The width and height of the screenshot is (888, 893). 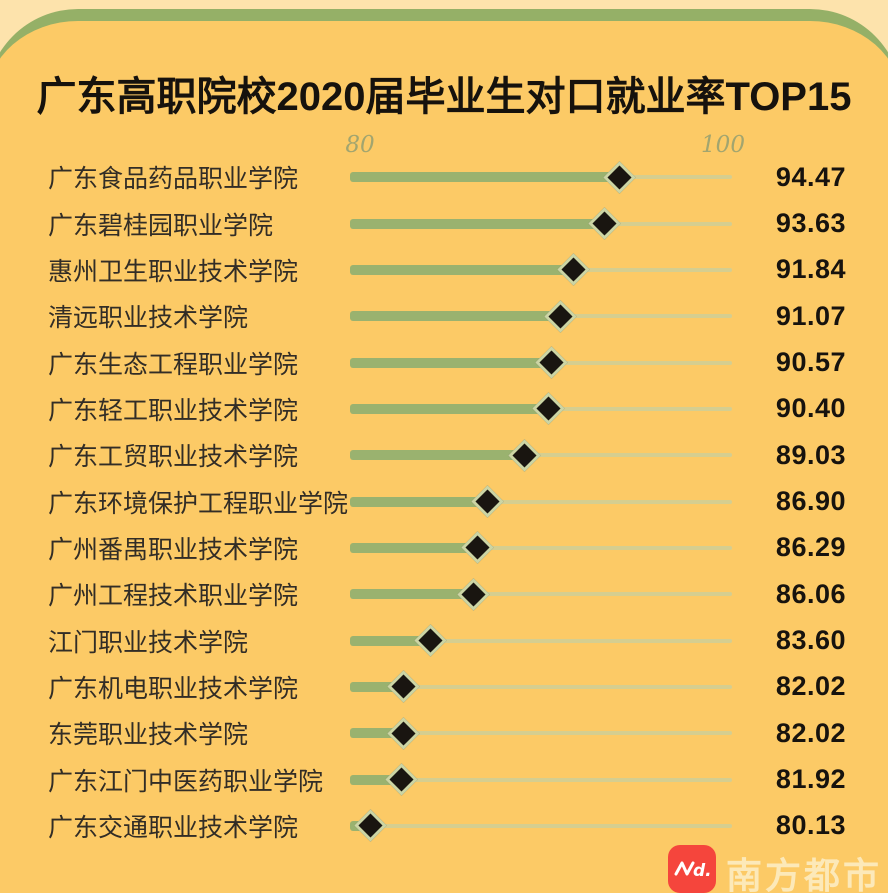 What do you see at coordinates (702, 871) in the screenshot?
I see `svg-text: d.` at bounding box center [702, 871].